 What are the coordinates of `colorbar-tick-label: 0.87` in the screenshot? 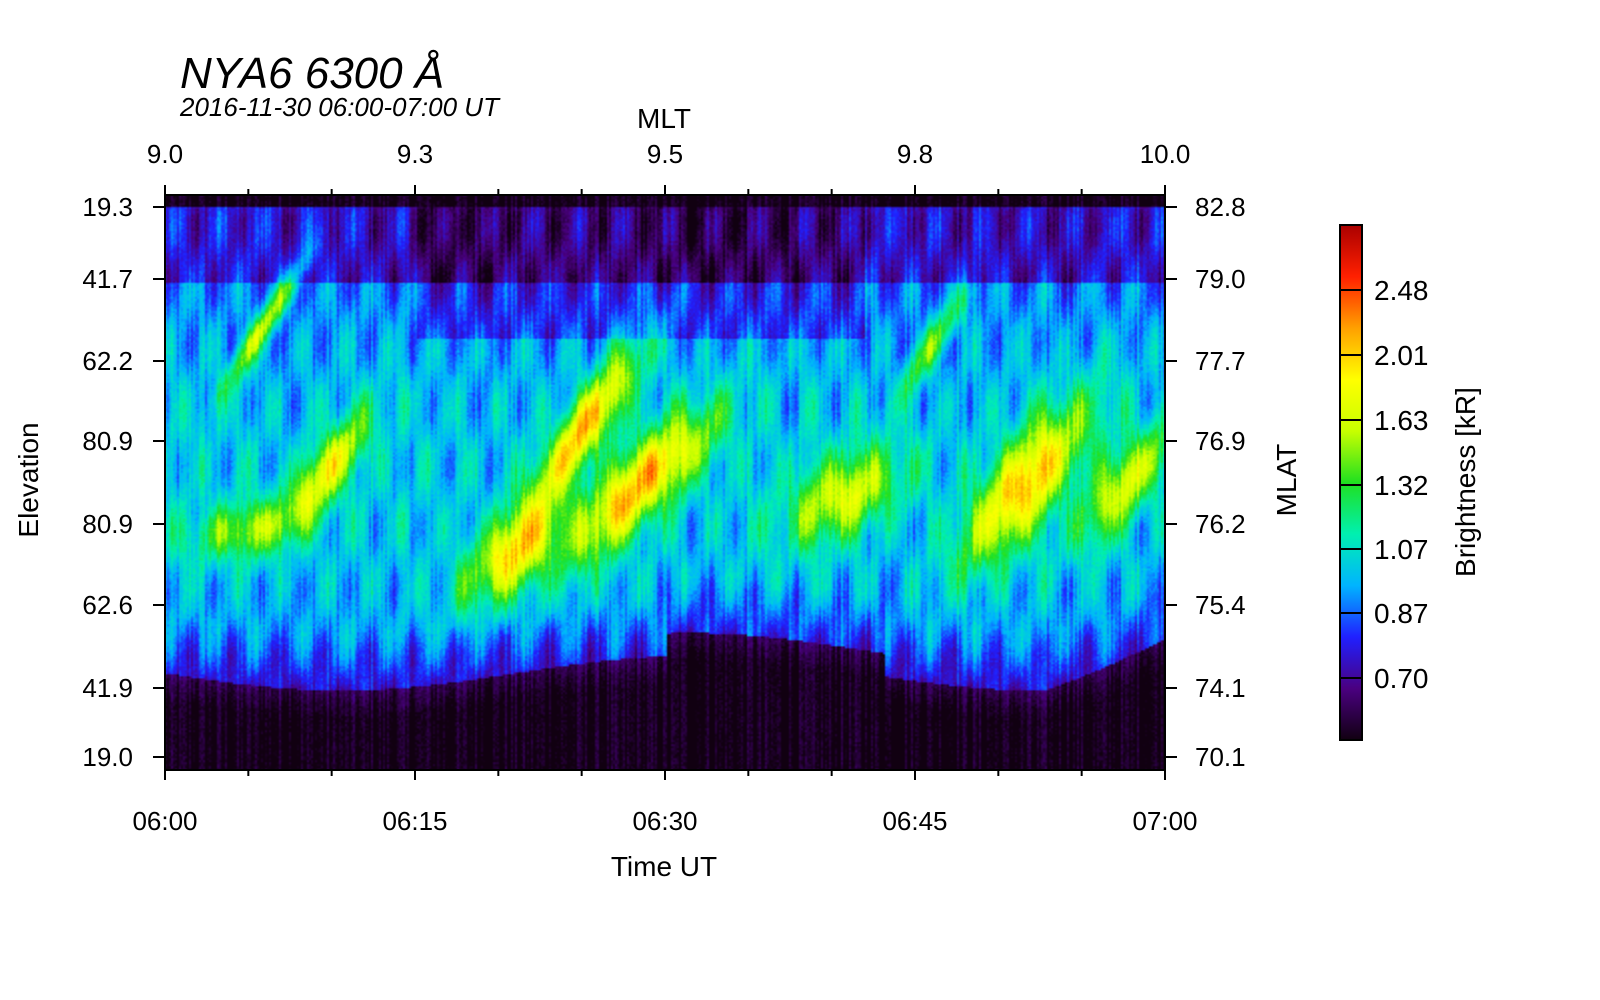 It's located at (1401, 613).